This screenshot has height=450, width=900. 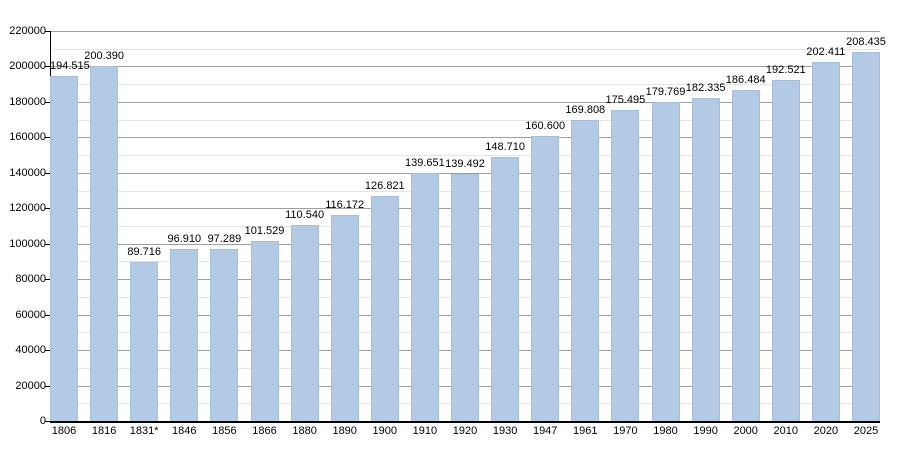 What do you see at coordinates (425, 163) in the screenshot?
I see `bar-value-label: 139.651` at bounding box center [425, 163].